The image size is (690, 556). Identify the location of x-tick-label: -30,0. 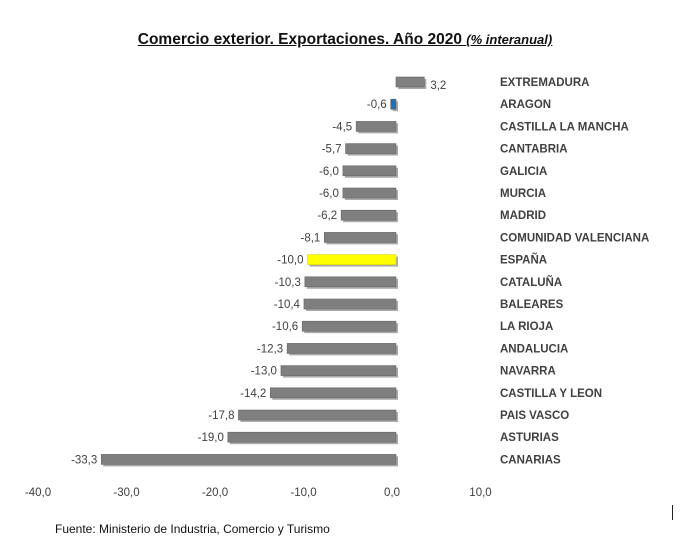
(126, 493).